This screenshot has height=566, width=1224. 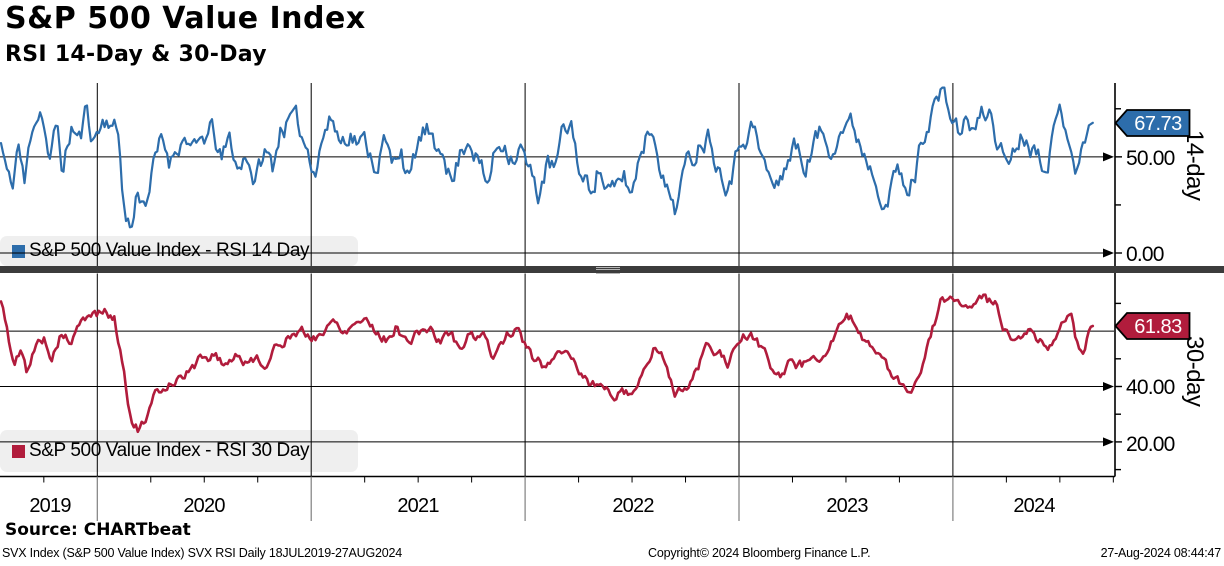 What do you see at coordinates (18, 251) in the screenshot?
I see `rsi14-swatch-icon` at bounding box center [18, 251].